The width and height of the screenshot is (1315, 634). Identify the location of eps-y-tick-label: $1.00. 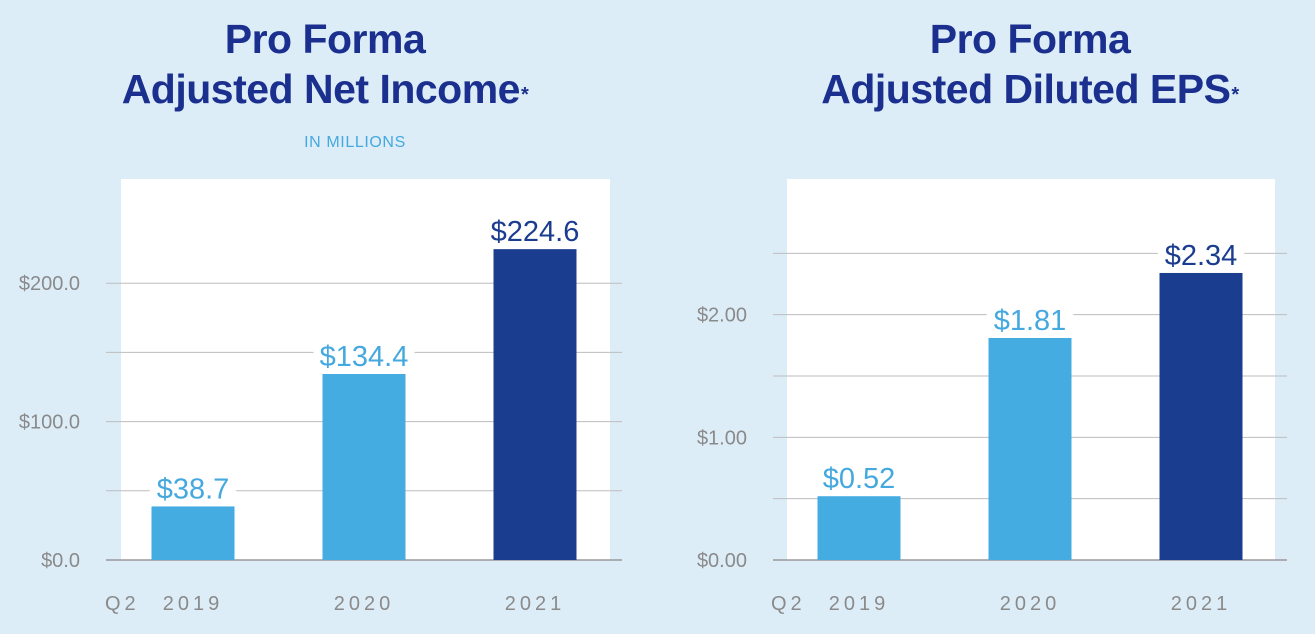
(722, 438).